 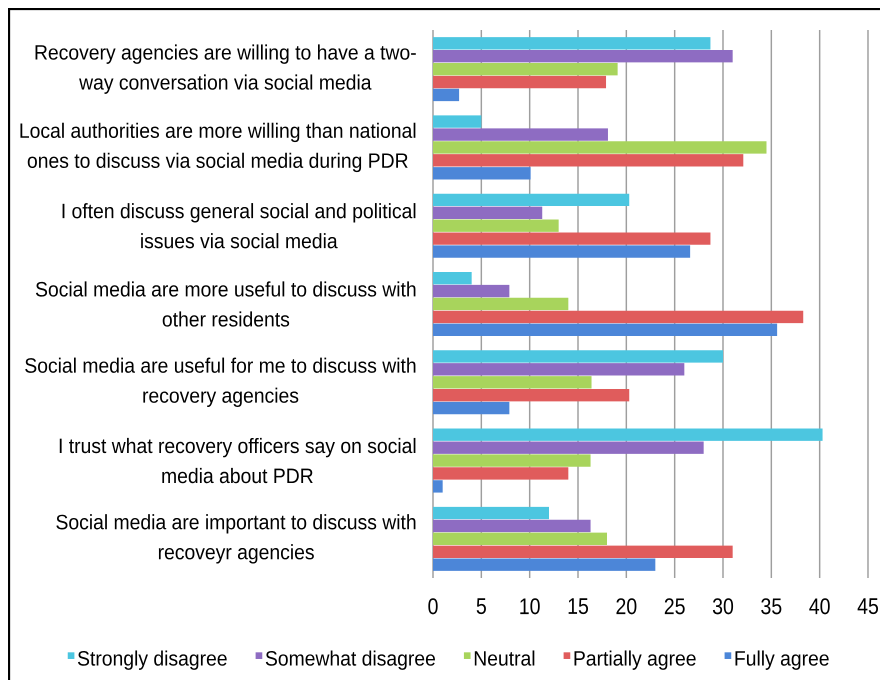 I want to click on x-tick-label: 5, so click(x=481, y=606).